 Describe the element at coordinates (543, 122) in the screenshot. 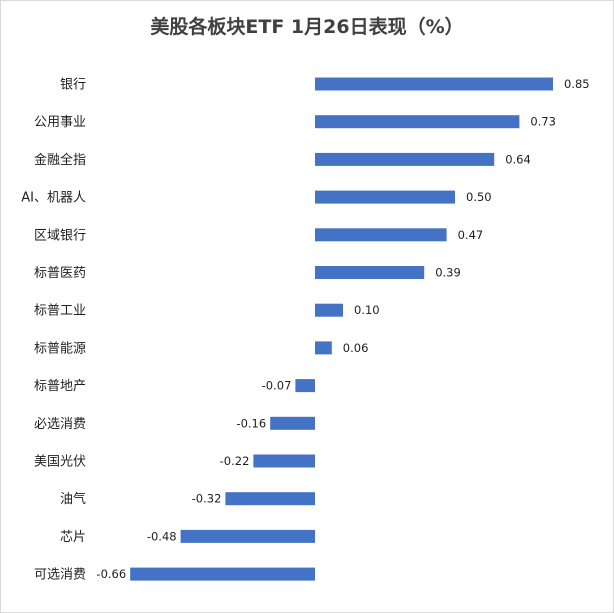

I see `value-label-2: 0.73` at that location.